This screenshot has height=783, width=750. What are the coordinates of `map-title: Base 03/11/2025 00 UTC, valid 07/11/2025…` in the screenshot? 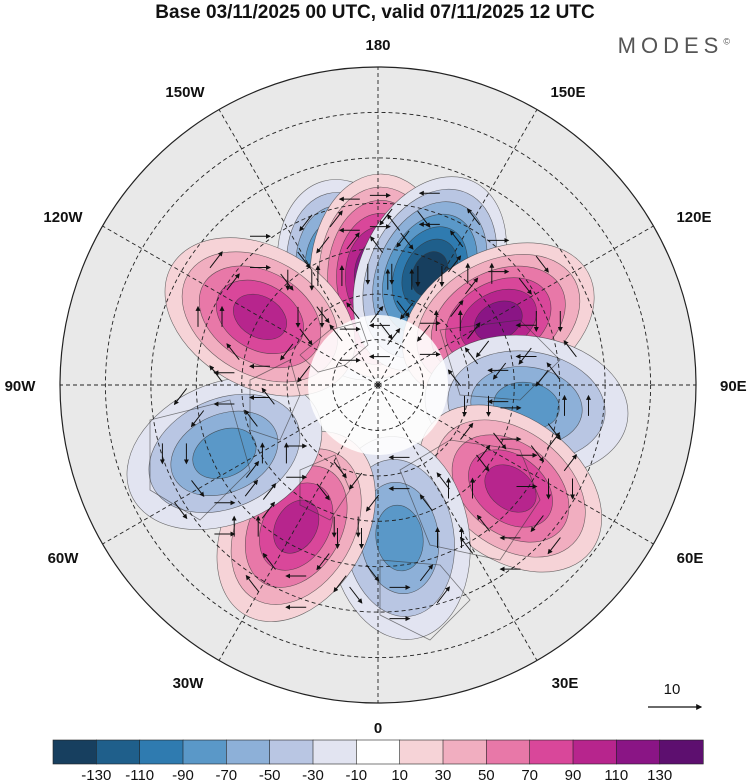 It's located at (375, 12).